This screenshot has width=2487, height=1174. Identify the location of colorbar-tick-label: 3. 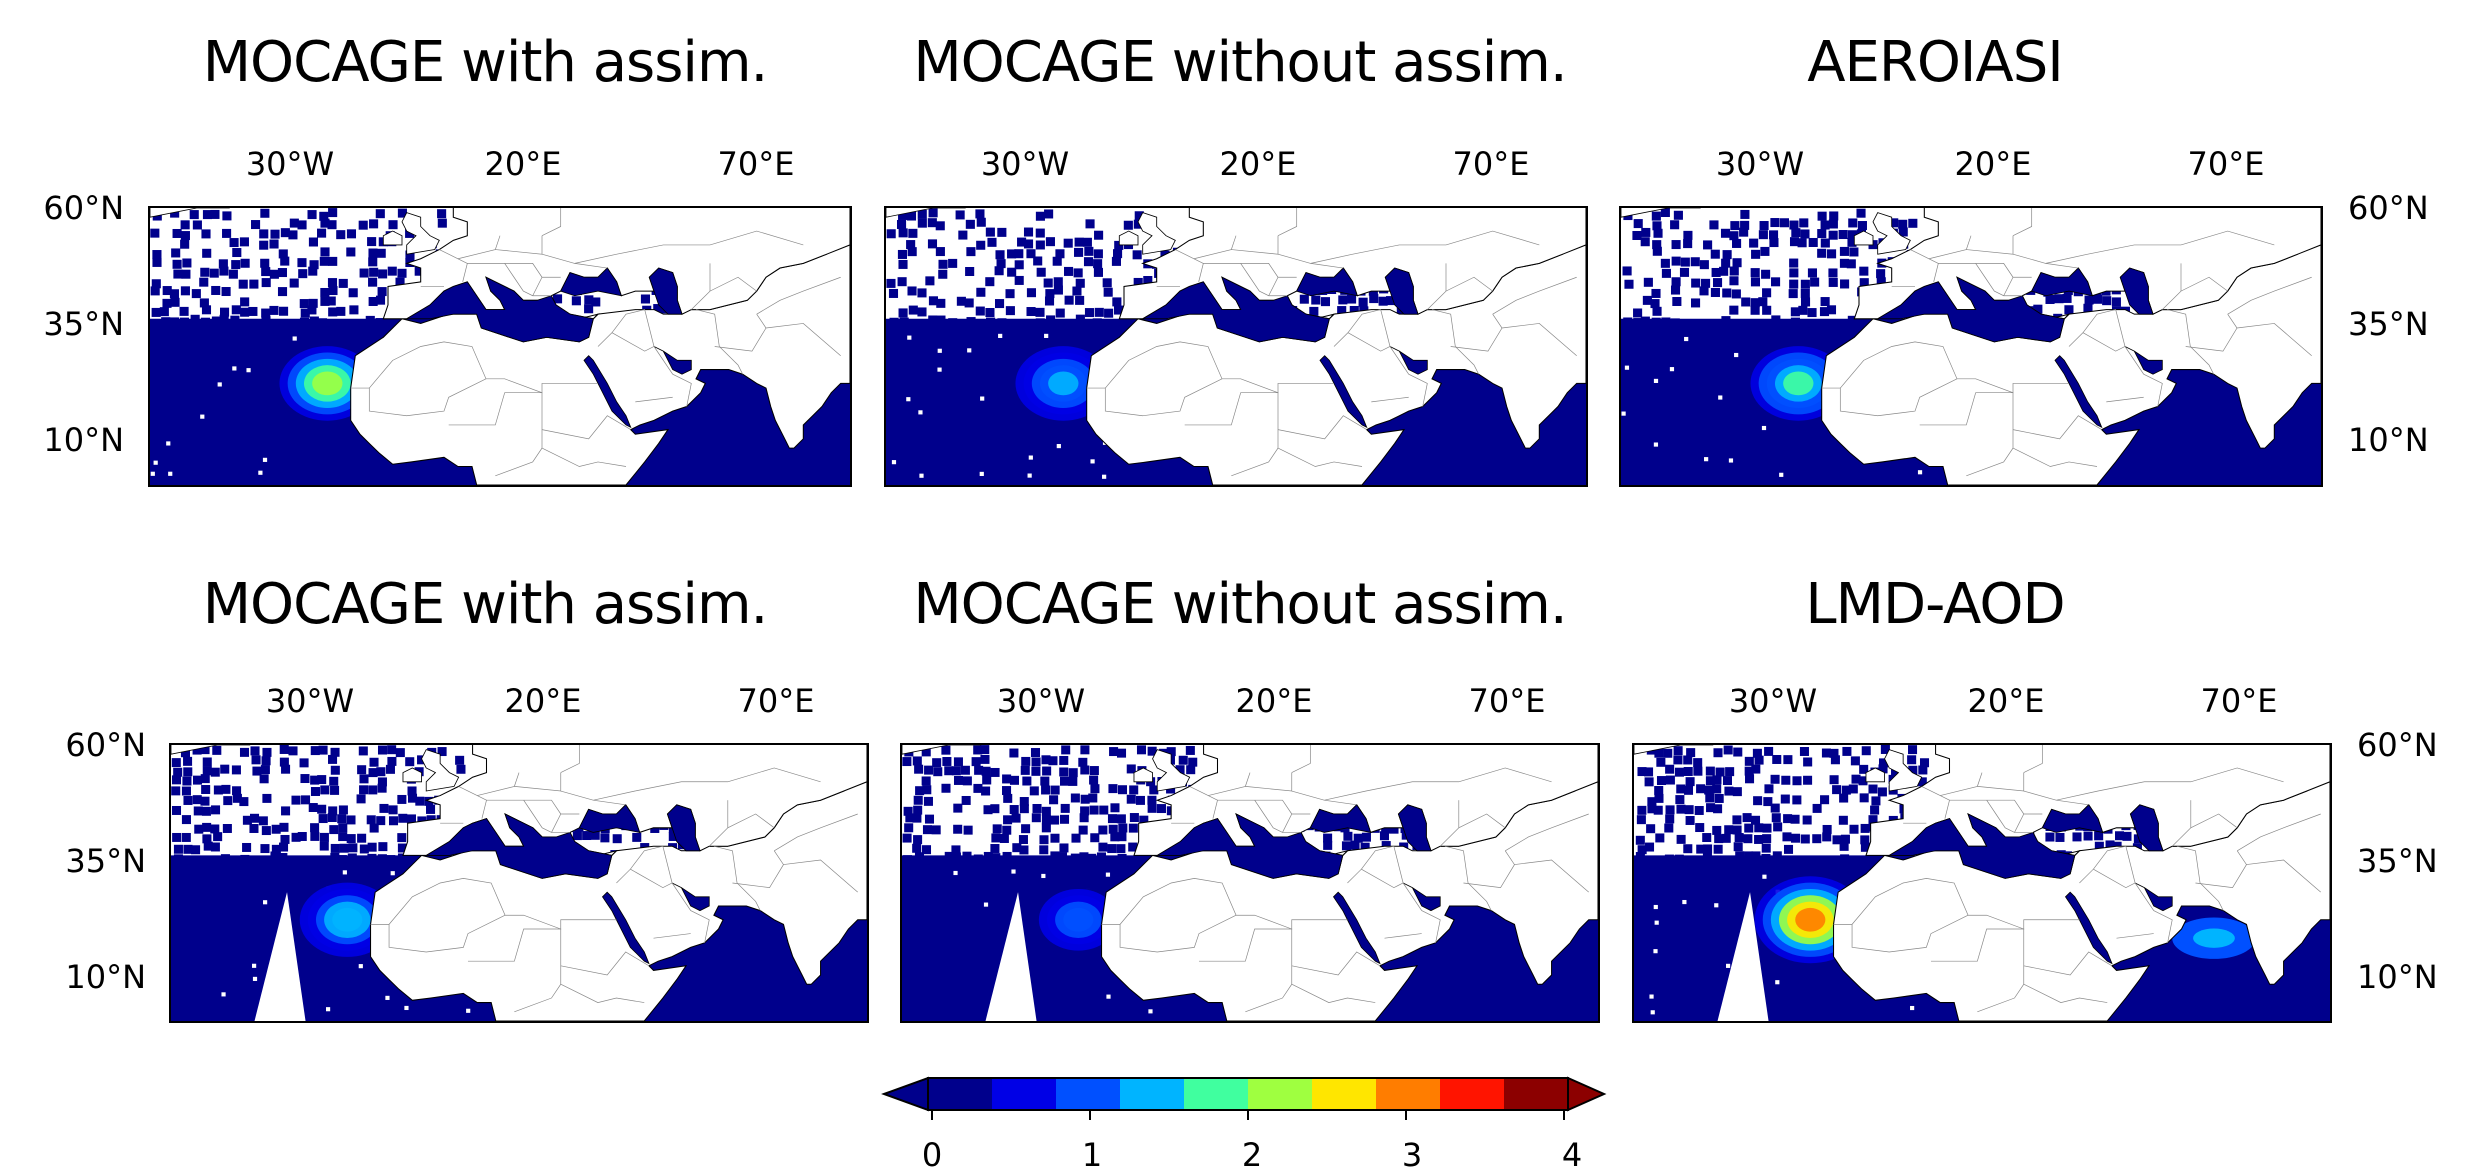
(1412, 1155).